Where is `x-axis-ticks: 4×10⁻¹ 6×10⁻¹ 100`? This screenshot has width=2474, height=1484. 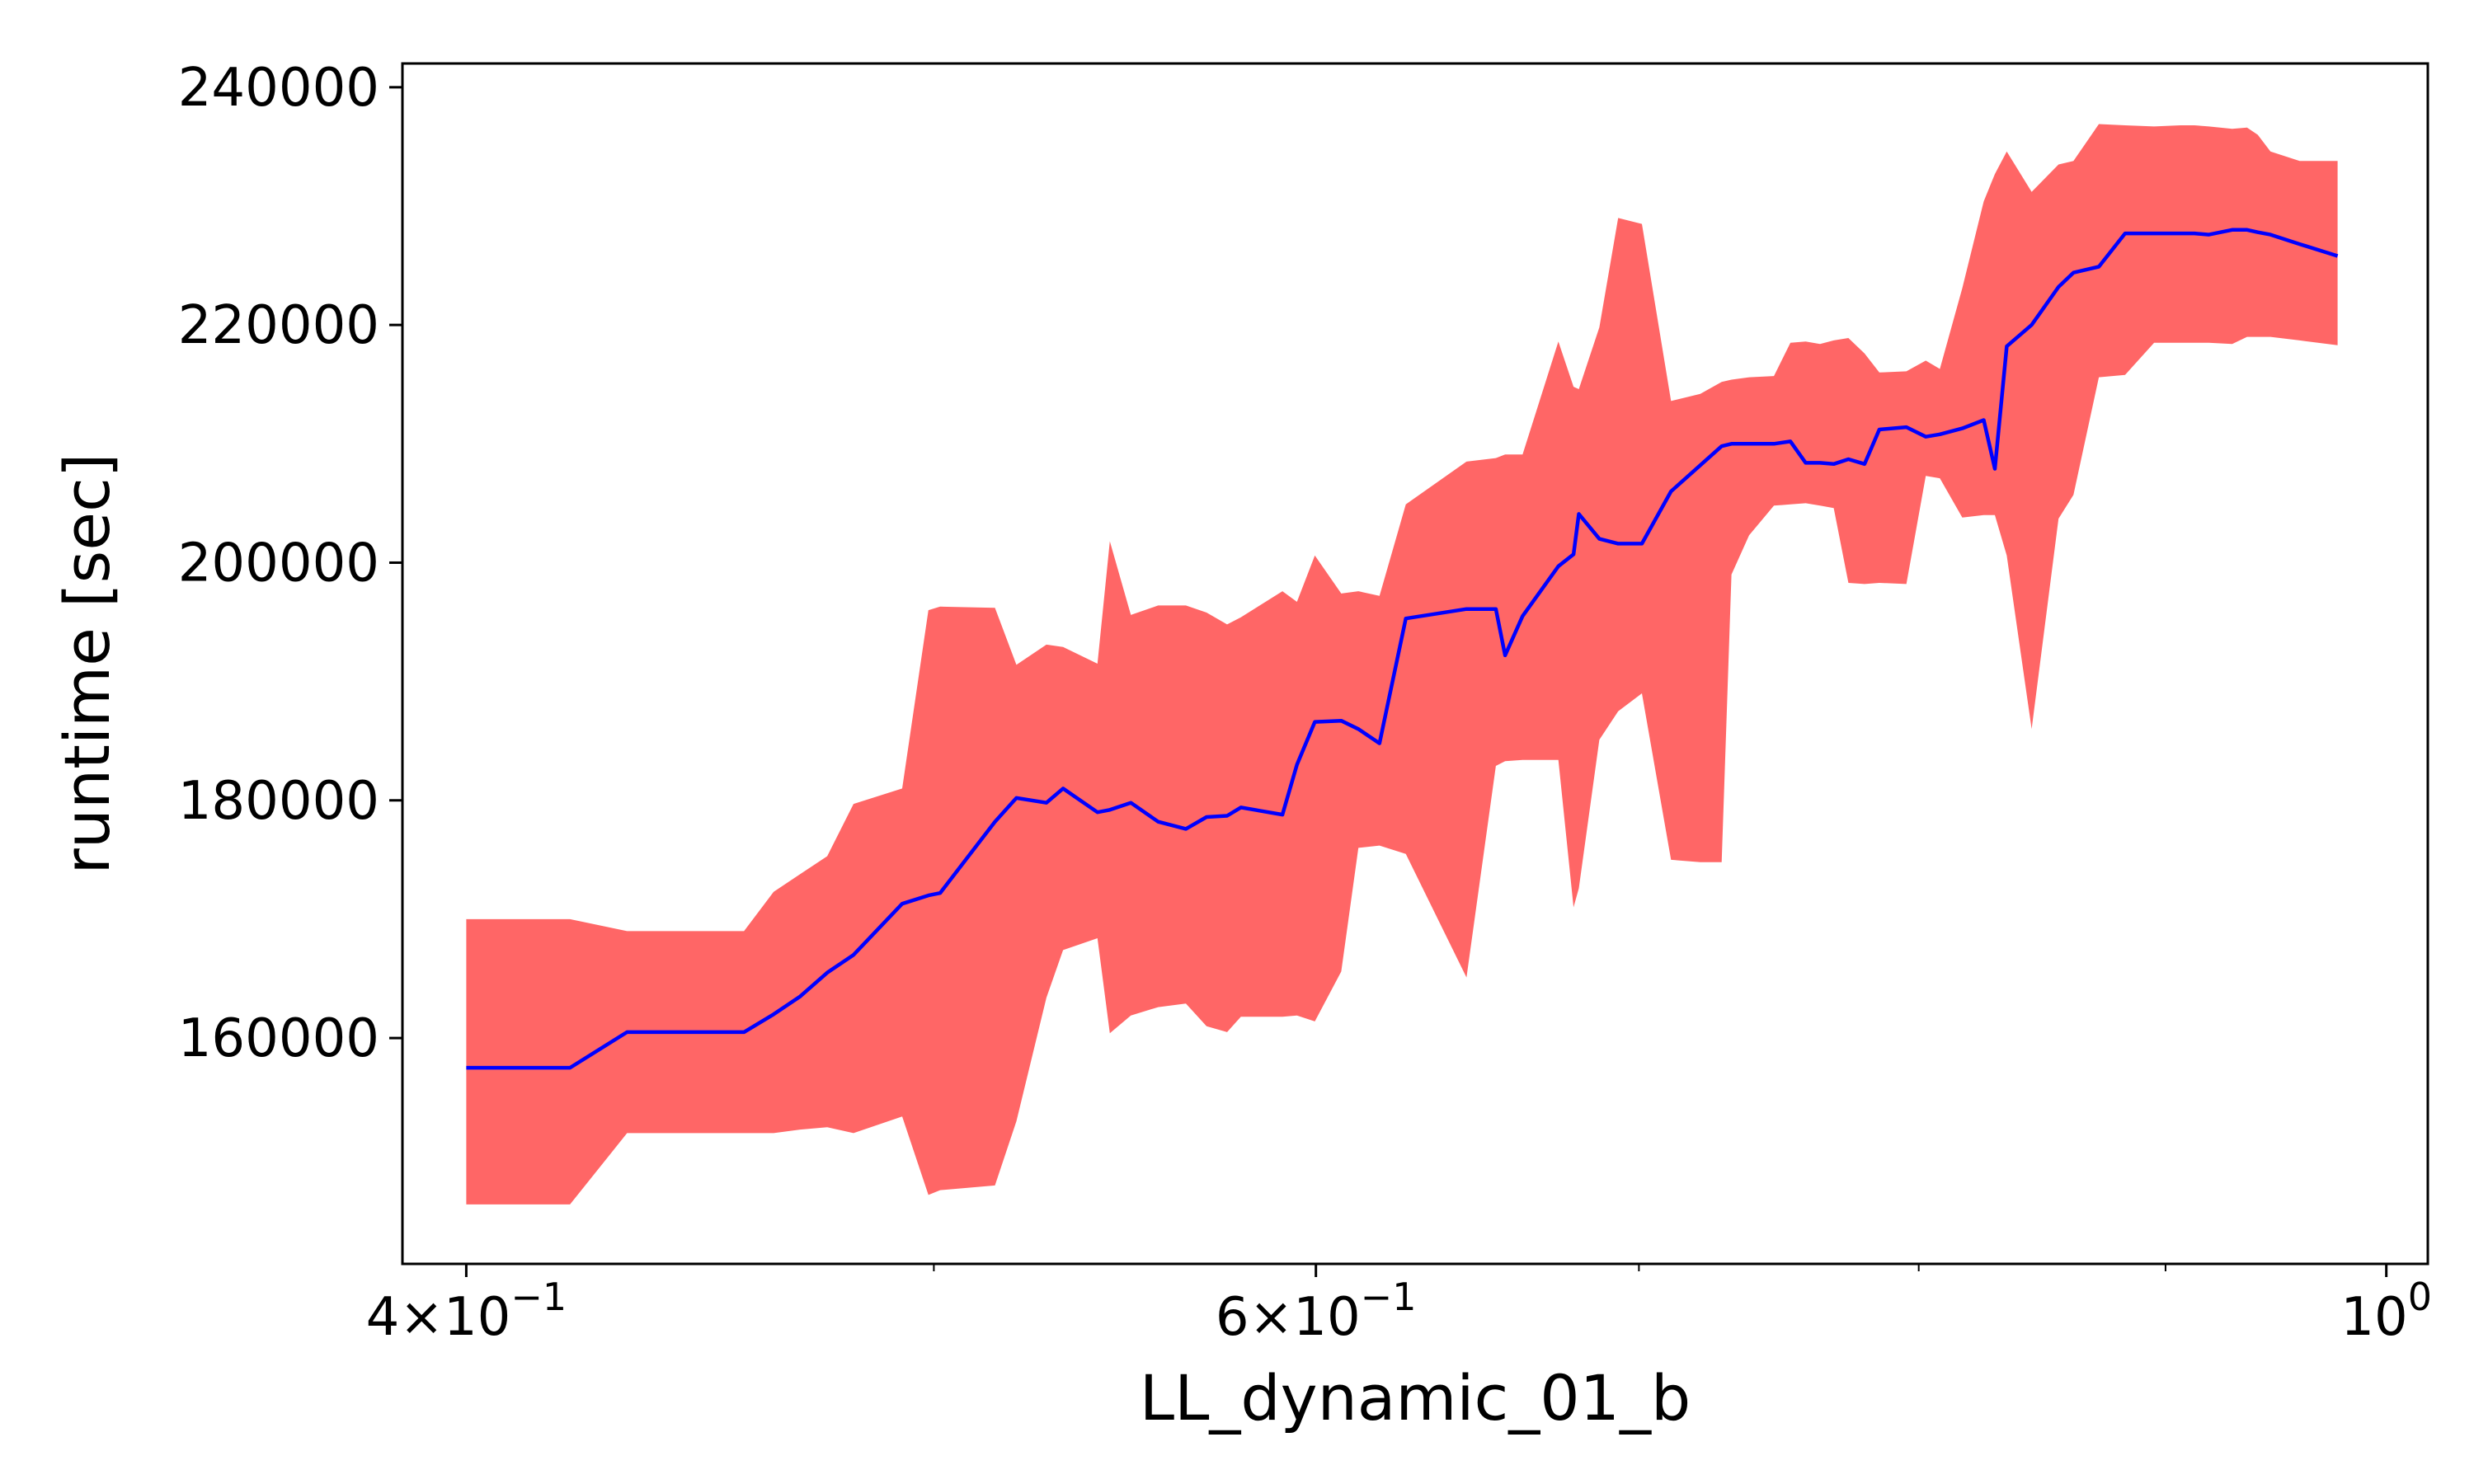 x-axis-ticks: 4×10⁻¹ 6×10⁻¹ 100 is located at coordinates (1399, 1306).